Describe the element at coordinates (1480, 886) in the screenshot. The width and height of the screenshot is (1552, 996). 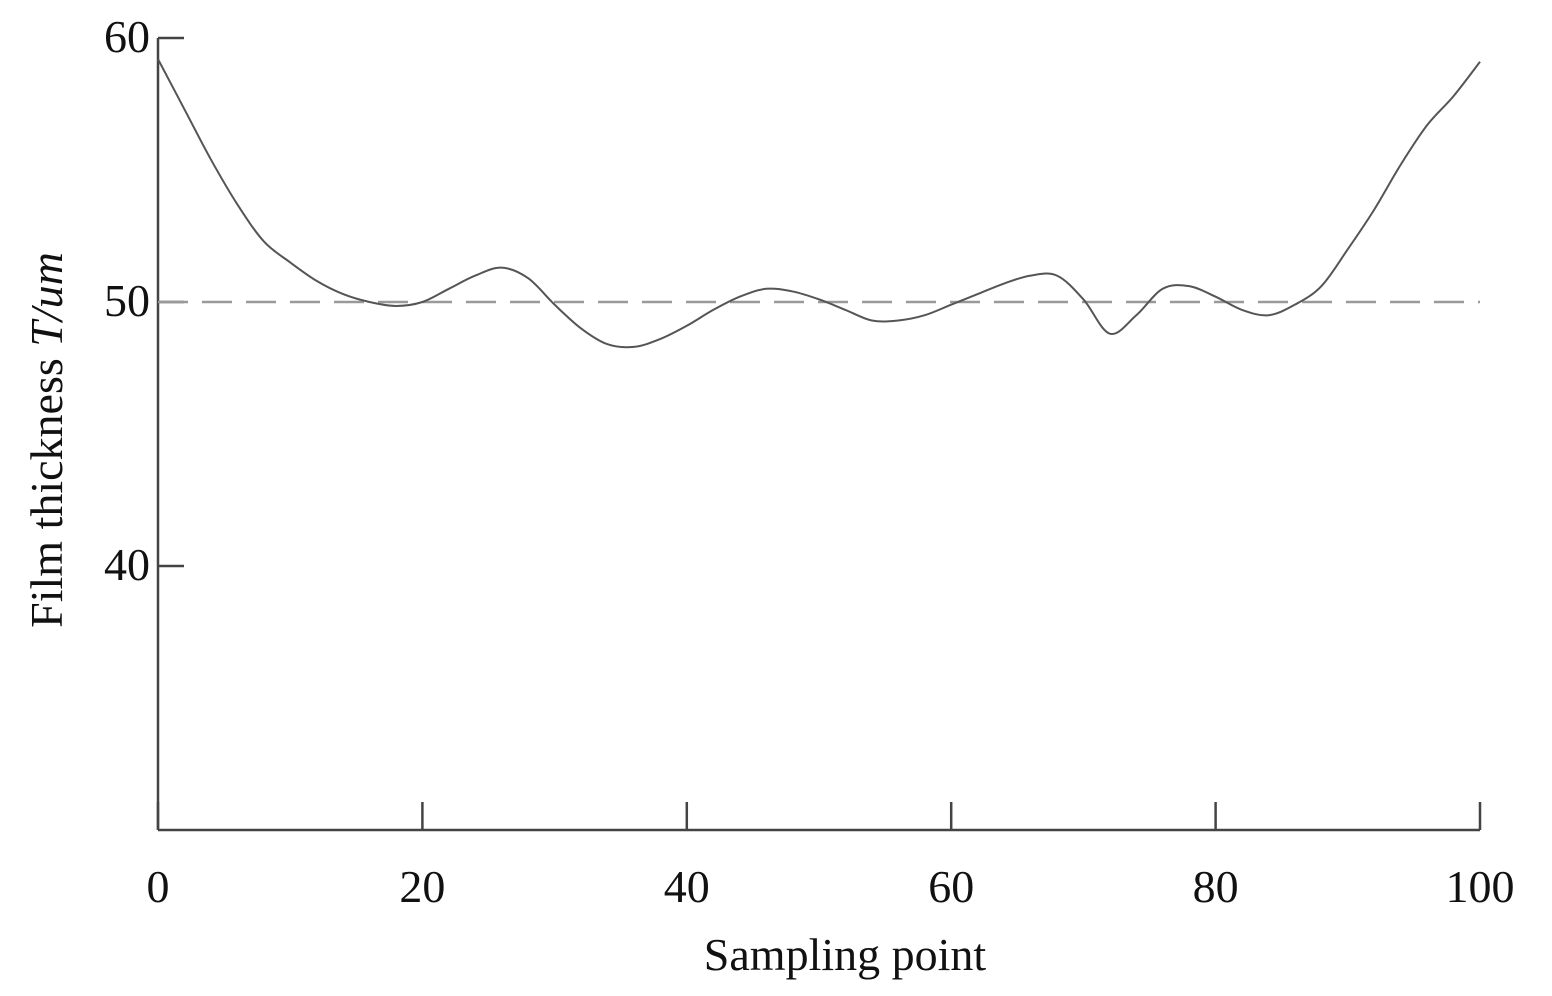
I see `x-tick-label: 100` at that location.